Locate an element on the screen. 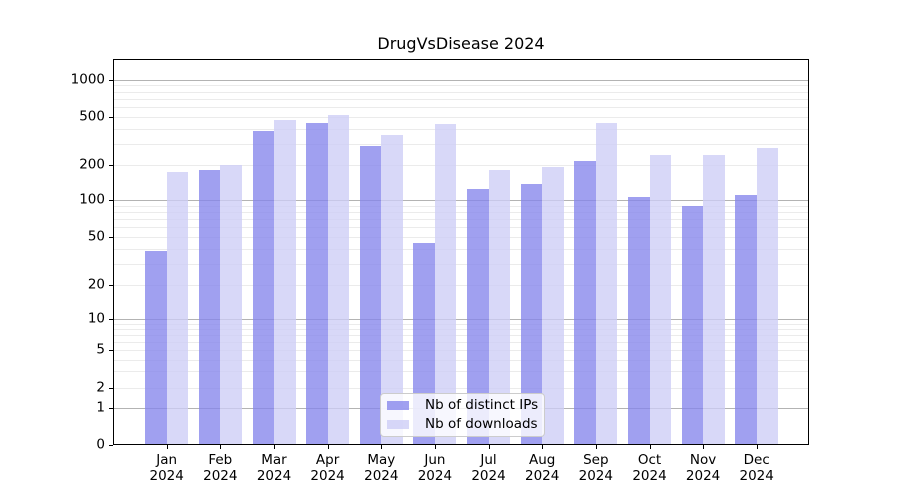 This screenshot has height=500, width=900. y-tick-label: 200 is located at coordinates (92, 163).